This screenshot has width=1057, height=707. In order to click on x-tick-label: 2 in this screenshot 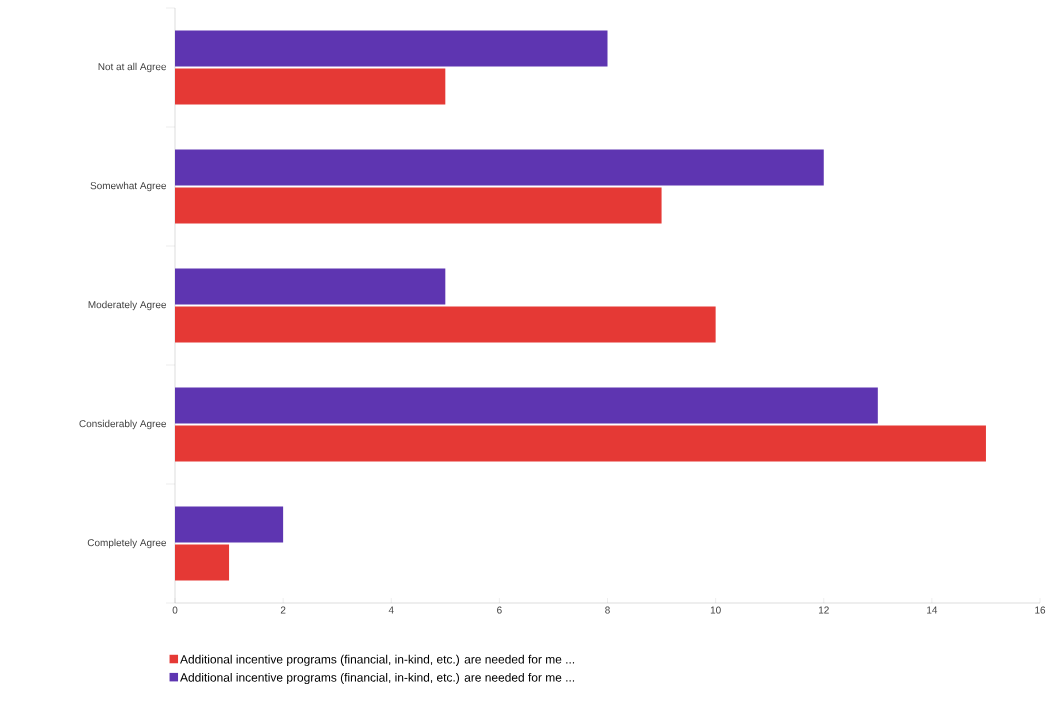, I will do `click(283, 610)`.